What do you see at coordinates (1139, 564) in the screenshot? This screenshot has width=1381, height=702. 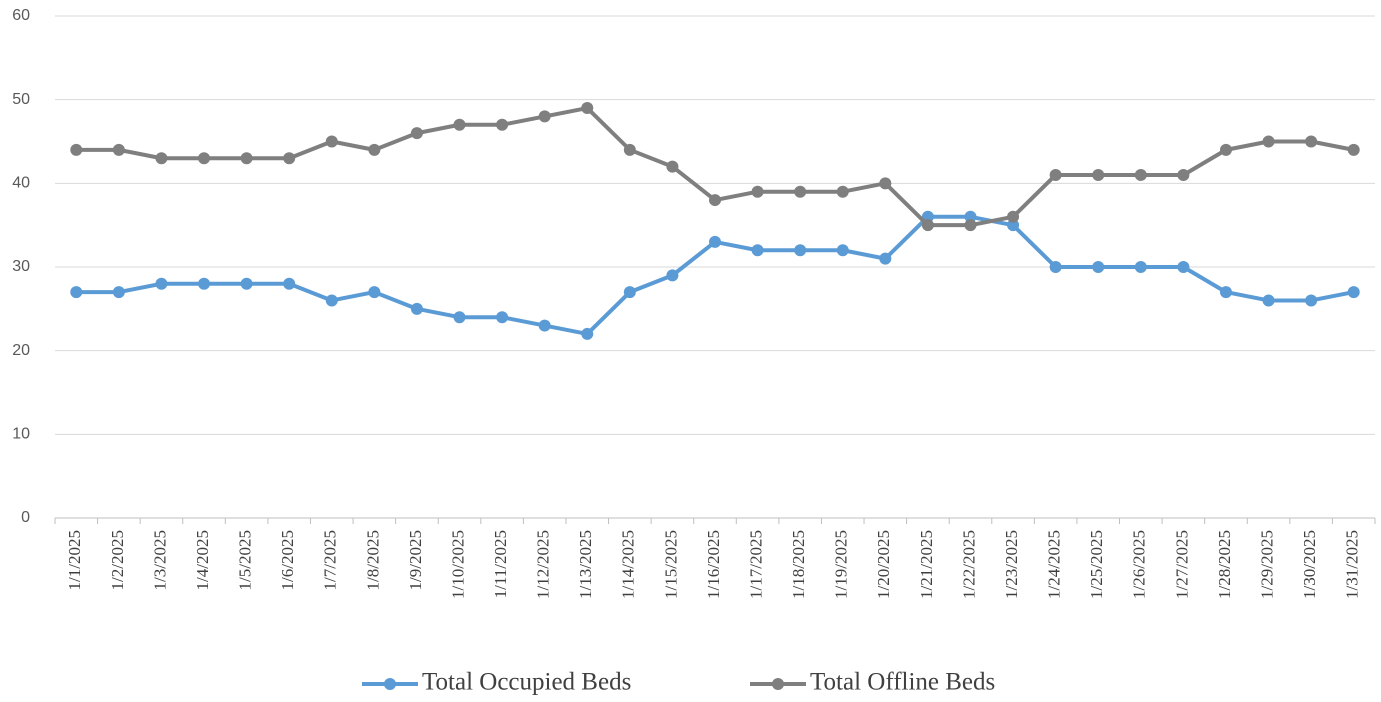 I see `x-tick-label: 1/26/2025` at bounding box center [1139, 564].